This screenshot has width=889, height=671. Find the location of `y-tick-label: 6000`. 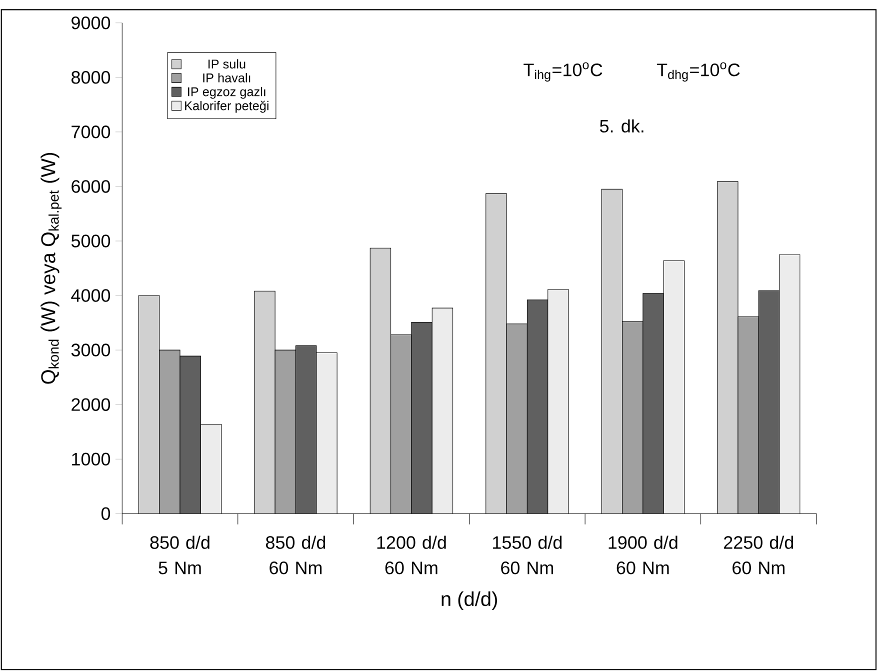

y-tick-label: 6000 is located at coordinates (91, 186).